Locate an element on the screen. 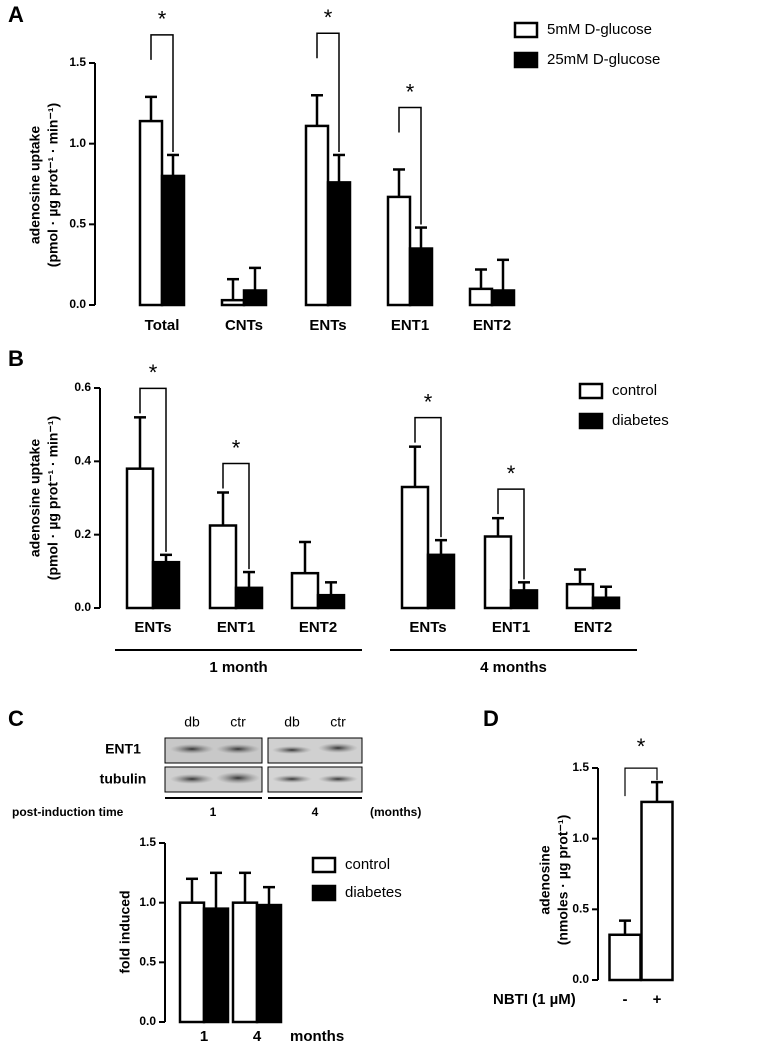 The image size is (764, 1044). x-tick-label: - is located at coordinates (625, 999).